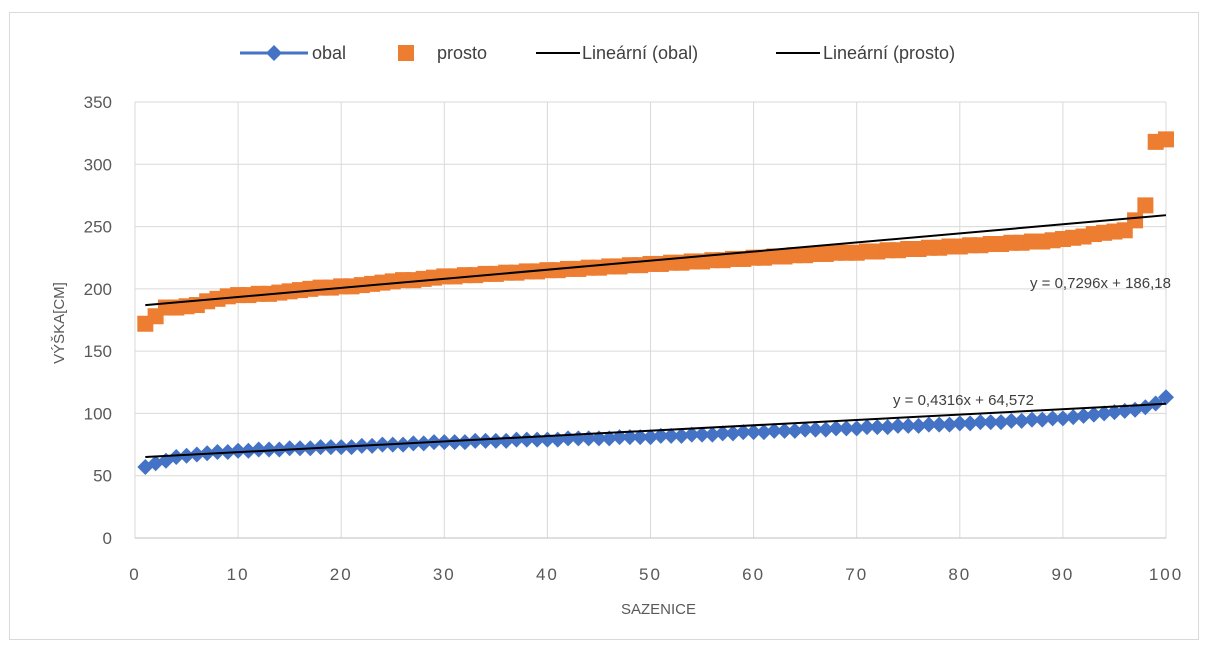 This screenshot has height=649, width=1208. Describe the element at coordinates (98, 351) in the screenshot. I see `y-tick-label: 150` at that location.